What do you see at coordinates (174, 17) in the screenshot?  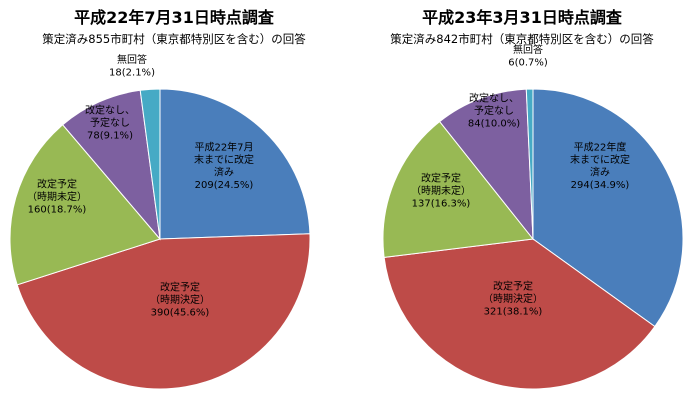 I see `chart-title: 平成22年7月31日時点調査` at bounding box center [174, 17].